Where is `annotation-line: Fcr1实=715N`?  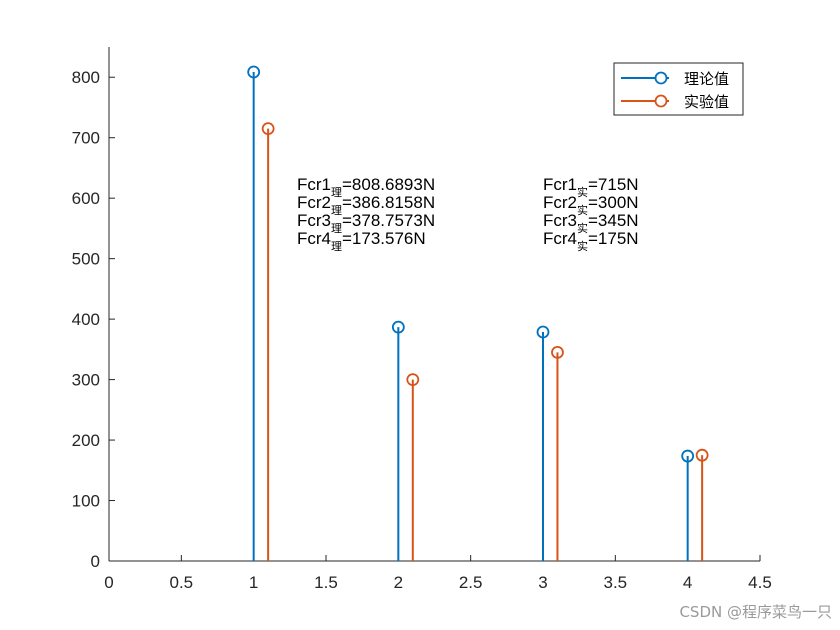
annotation-line: Fcr1实=715N is located at coordinates (591, 187).